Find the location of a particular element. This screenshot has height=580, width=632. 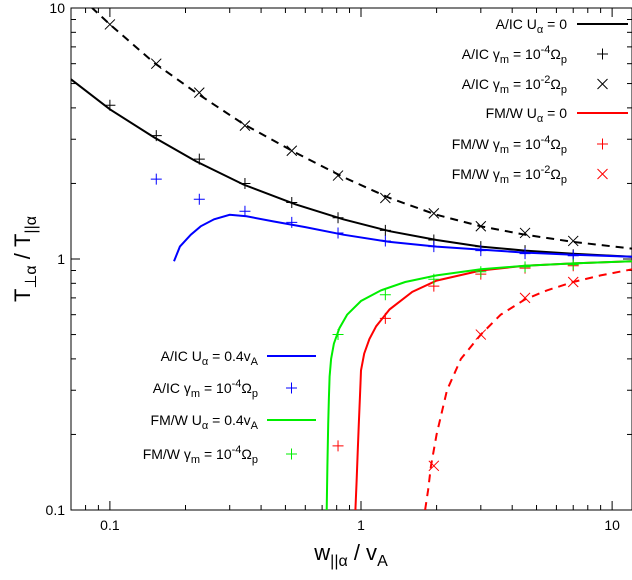

y-tick-label: 10 is located at coordinates (57, 8).